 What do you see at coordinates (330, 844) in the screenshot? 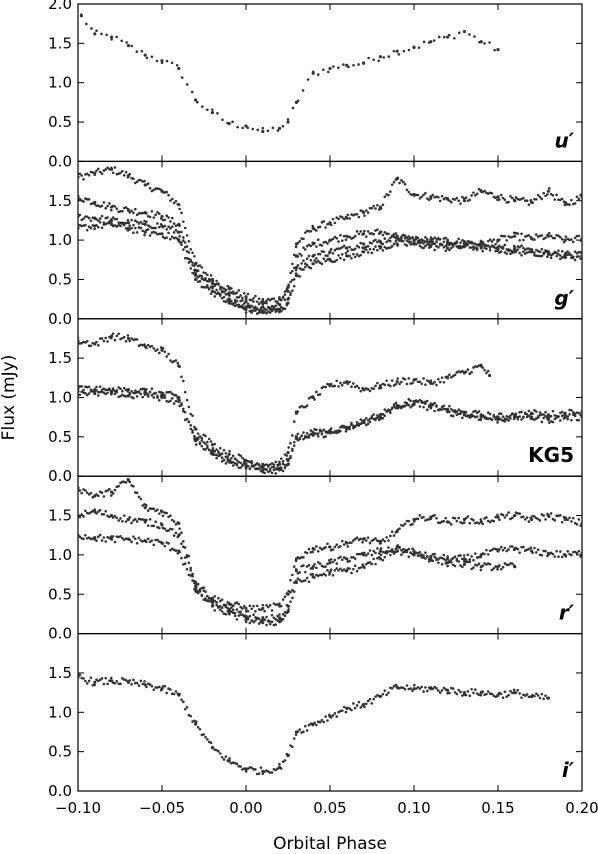
I see `x-axis-label: Orbital Phase` at bounding box center [330, 844].